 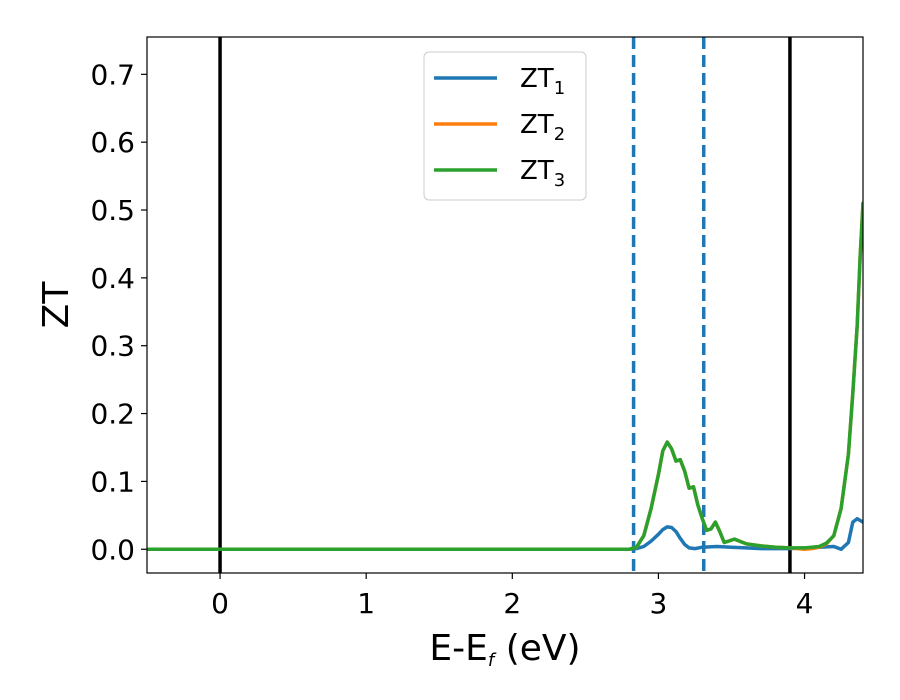 I want to click on y-tick-label: 0.1, so click(x=112, y=481).